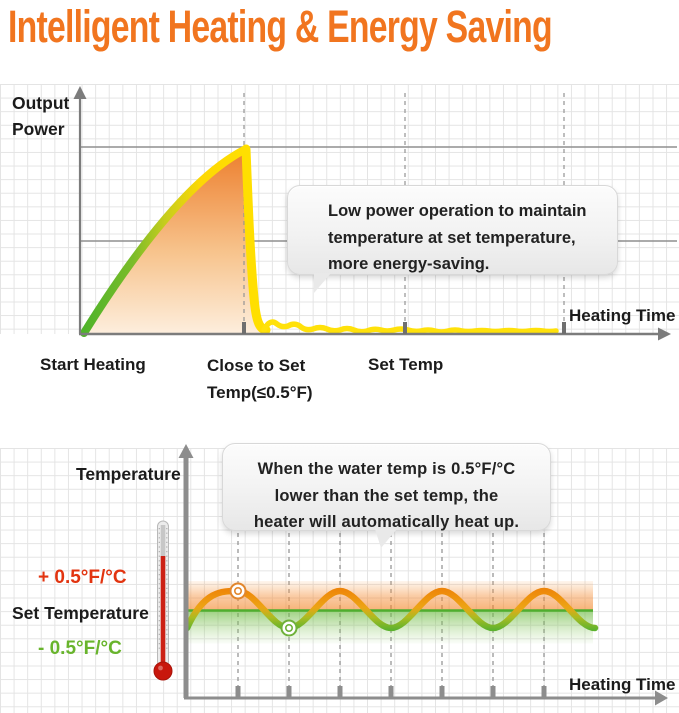 This screenshot has width=679, height=713. I want to click on chart2-x-axis-label: Heating Time, so click(622, 684).